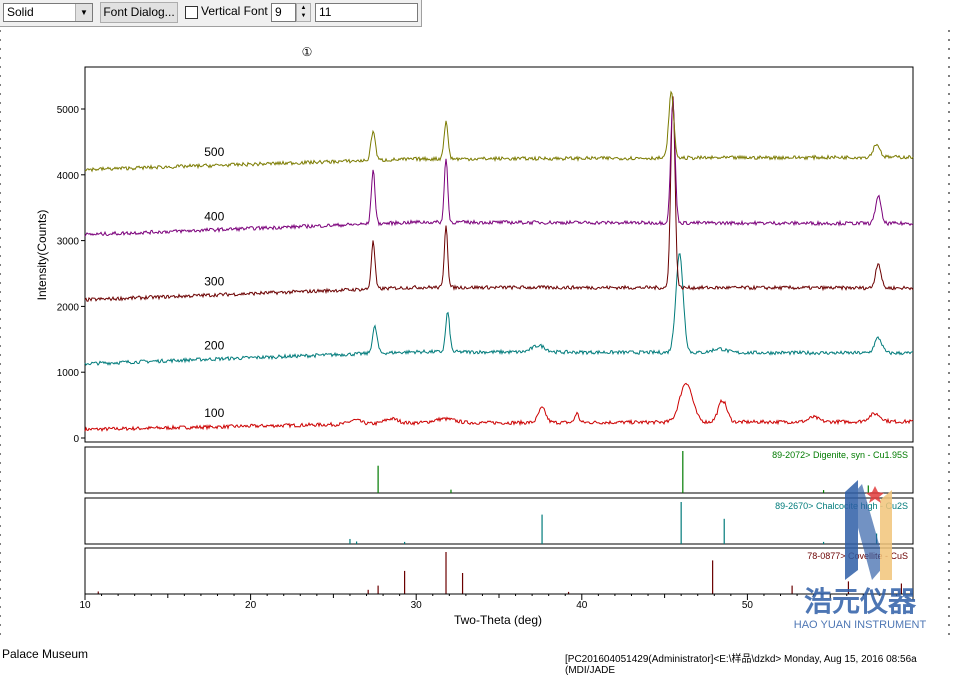 This screenshot has height=676, width=956. I want to click on y-tick-label: 1000, so click(68, 373).